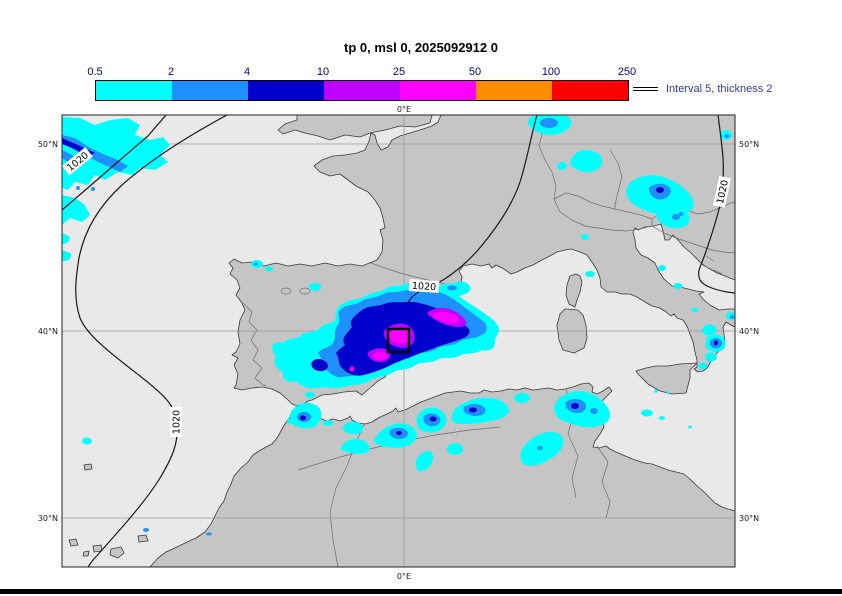 This screenshot has height=596, width=842. Describe the element at coordinates (177, 422) in the screenshot. I see `contour-label-southwest: 1020` at that location.